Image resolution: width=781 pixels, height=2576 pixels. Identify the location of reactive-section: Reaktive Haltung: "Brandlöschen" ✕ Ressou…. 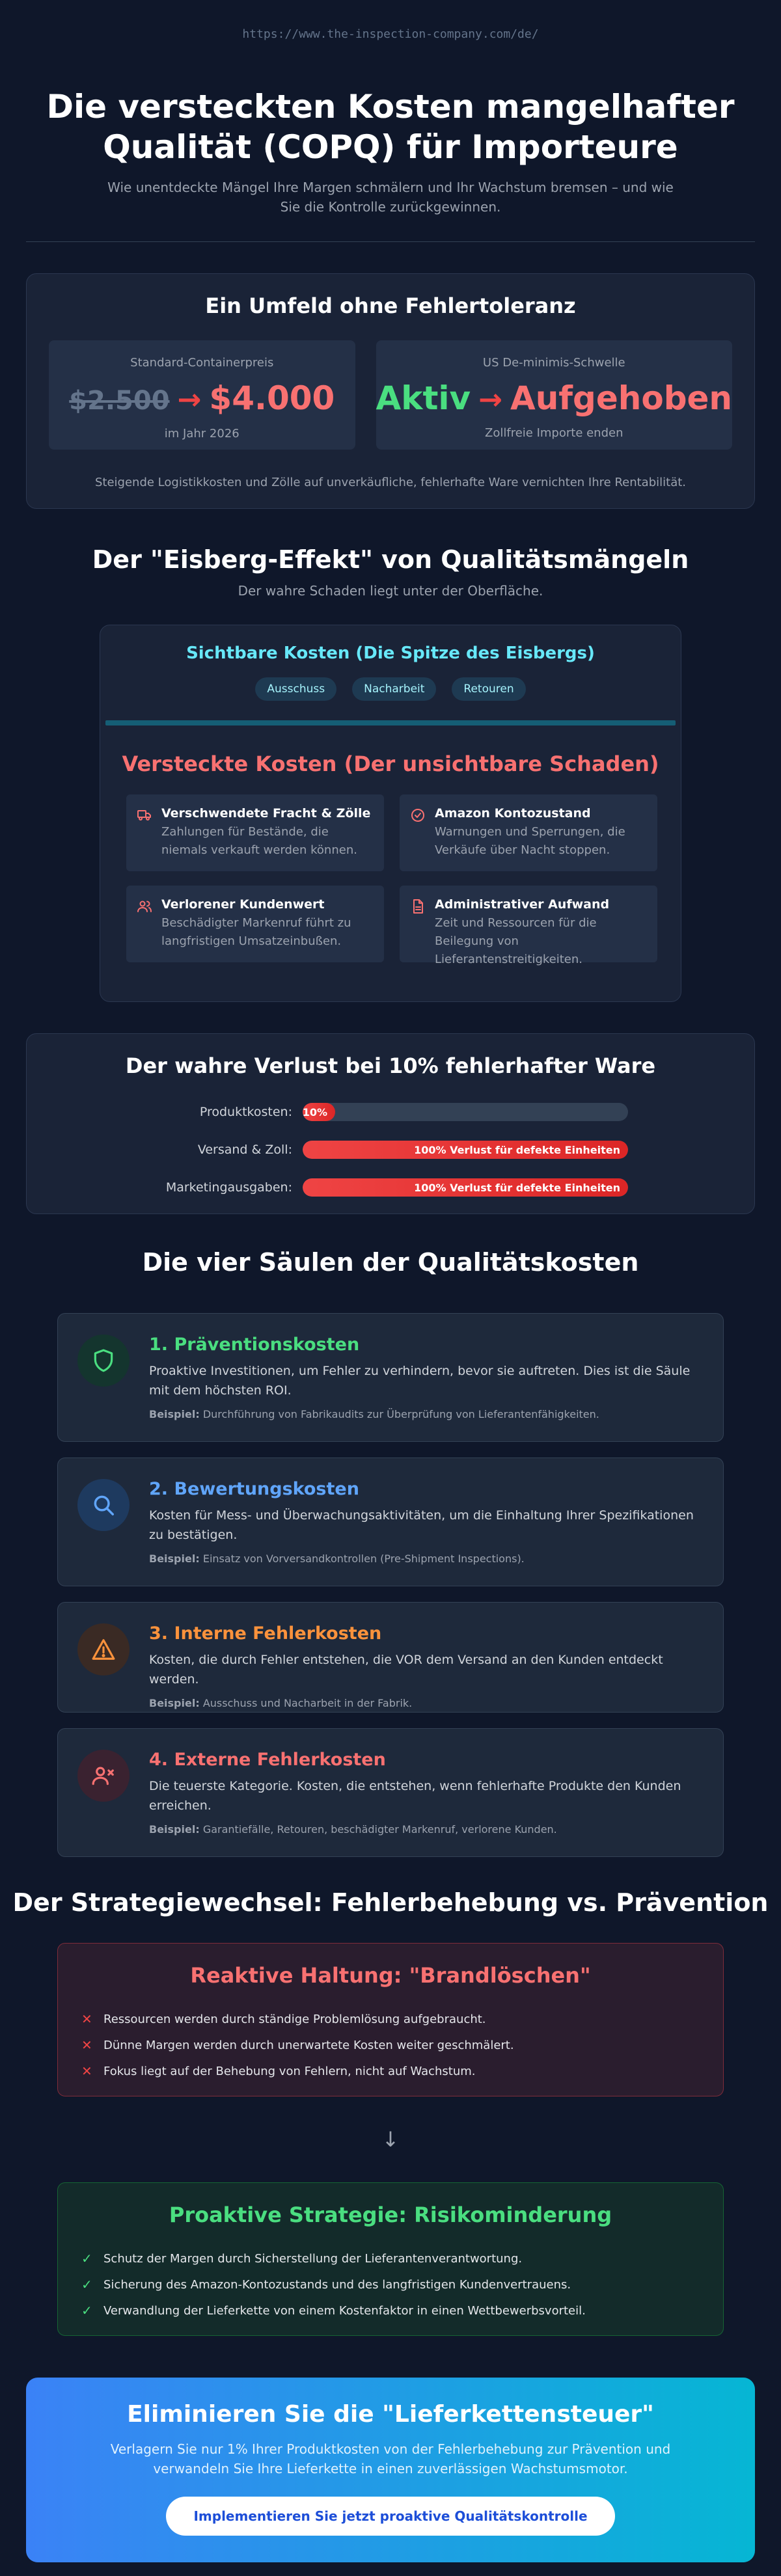
(390, 2019).